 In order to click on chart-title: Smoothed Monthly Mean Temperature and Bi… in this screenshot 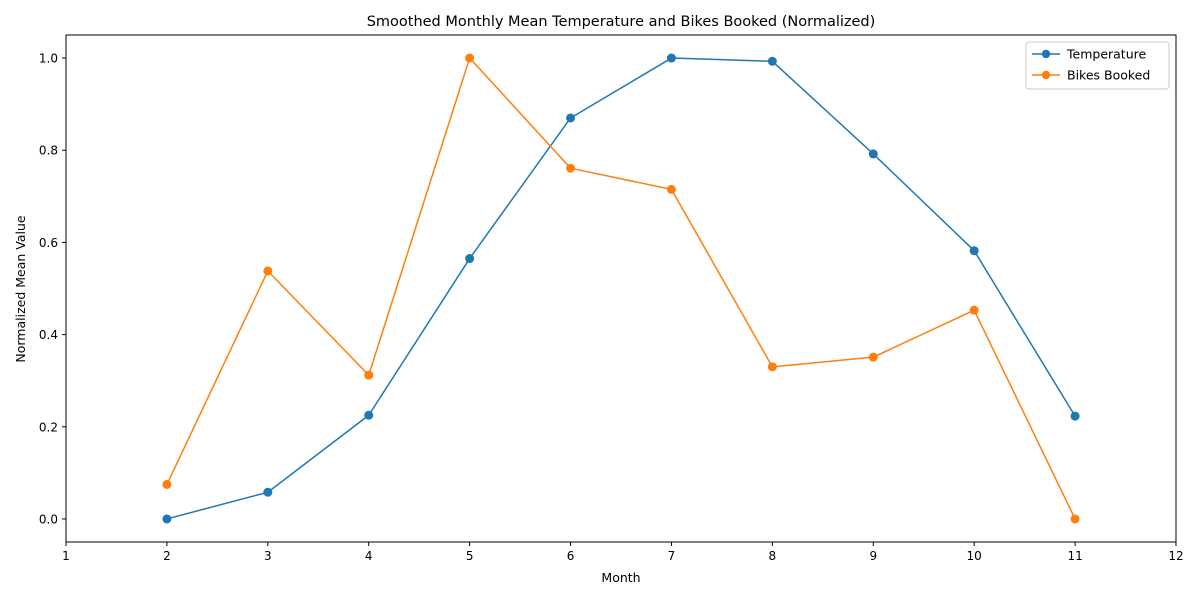, I will do `click(621, 22)`.